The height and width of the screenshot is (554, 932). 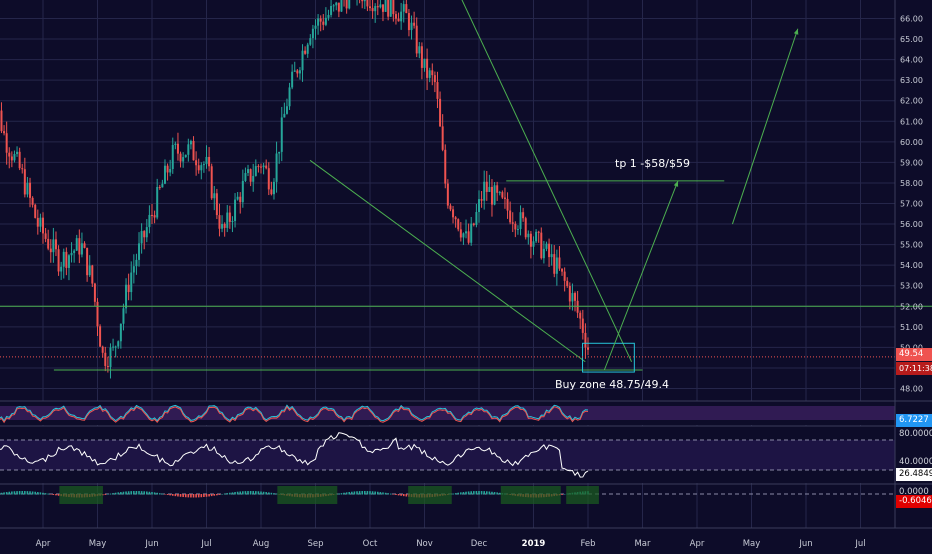 I want to click on price-tick-label: 50.00, so click(x=911, y=347).